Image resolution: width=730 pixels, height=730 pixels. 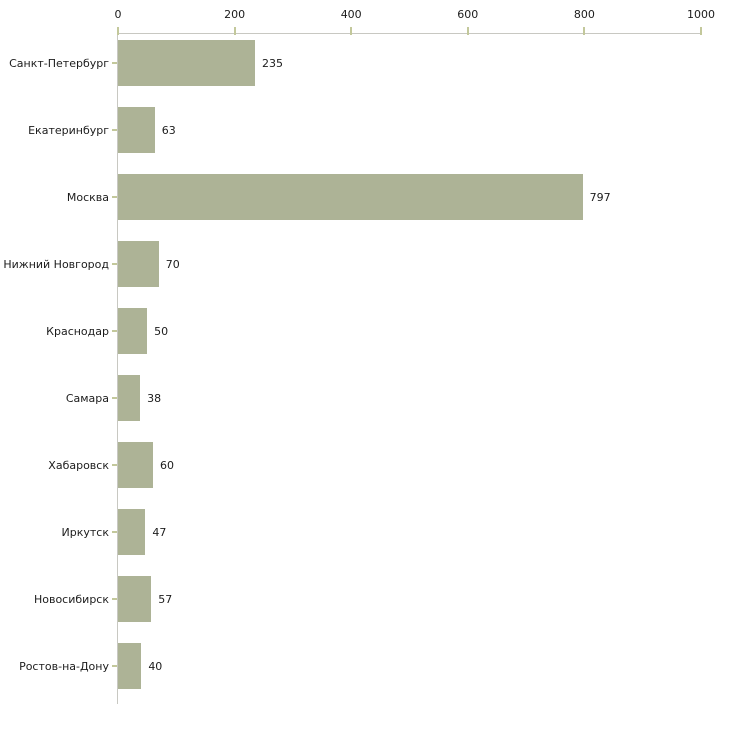 I want to click on bar-value-label: 63, so click(x=168, y=130).